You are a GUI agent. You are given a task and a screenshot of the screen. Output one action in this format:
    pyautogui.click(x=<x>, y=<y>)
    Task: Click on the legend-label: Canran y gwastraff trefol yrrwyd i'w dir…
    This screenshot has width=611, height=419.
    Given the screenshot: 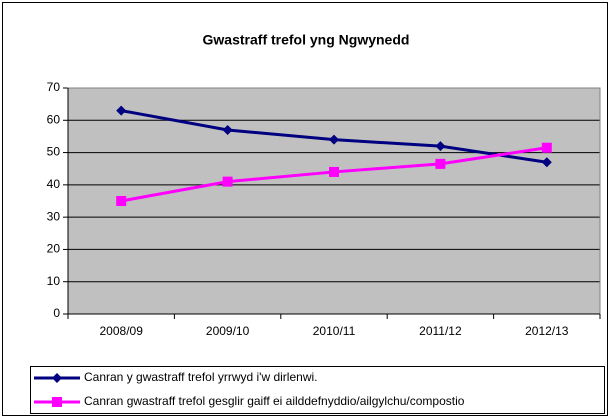 What is the action you would take?
    pyautogui.click(x=200, y=377)
    